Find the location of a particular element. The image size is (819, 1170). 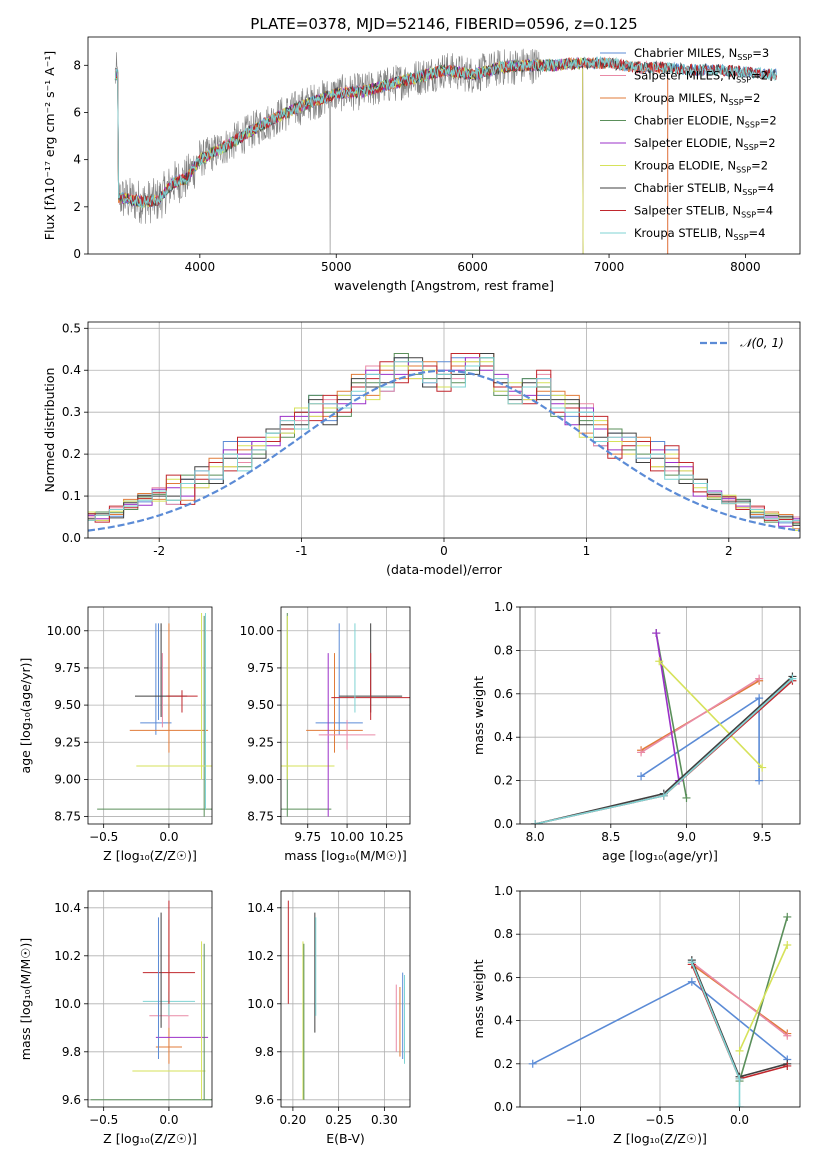

weight-line-salpeter_elodie is located at coordinates (667, 706).